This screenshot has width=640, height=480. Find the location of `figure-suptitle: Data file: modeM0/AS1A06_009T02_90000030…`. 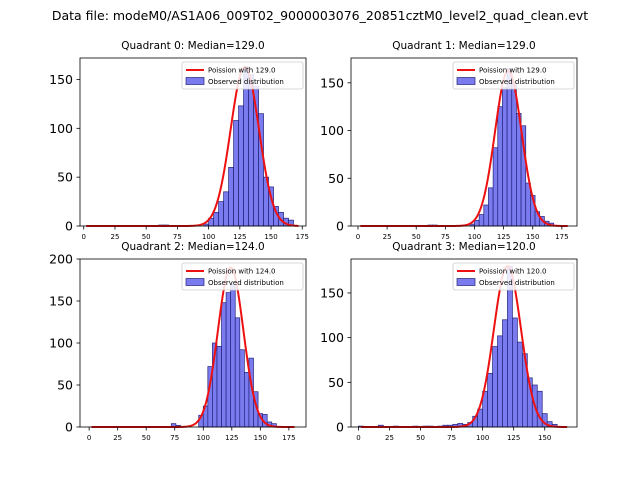

figure-suptitle: Data file: modeM0/AS1A06_009T02_90000030… is located at coordinates (320, 15).